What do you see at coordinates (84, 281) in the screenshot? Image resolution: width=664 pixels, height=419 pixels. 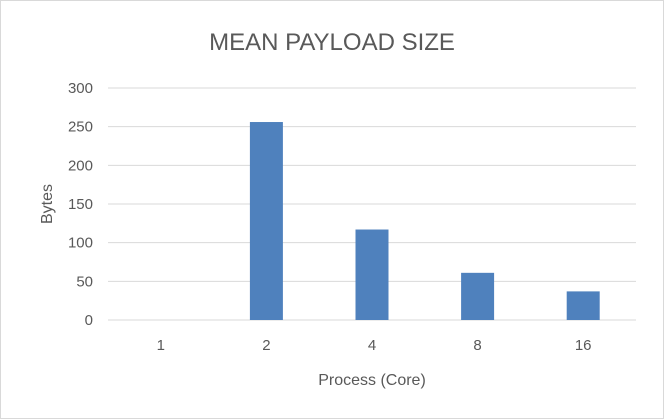 I see `y-tick-label: 50` at bounding box center [84, 281].